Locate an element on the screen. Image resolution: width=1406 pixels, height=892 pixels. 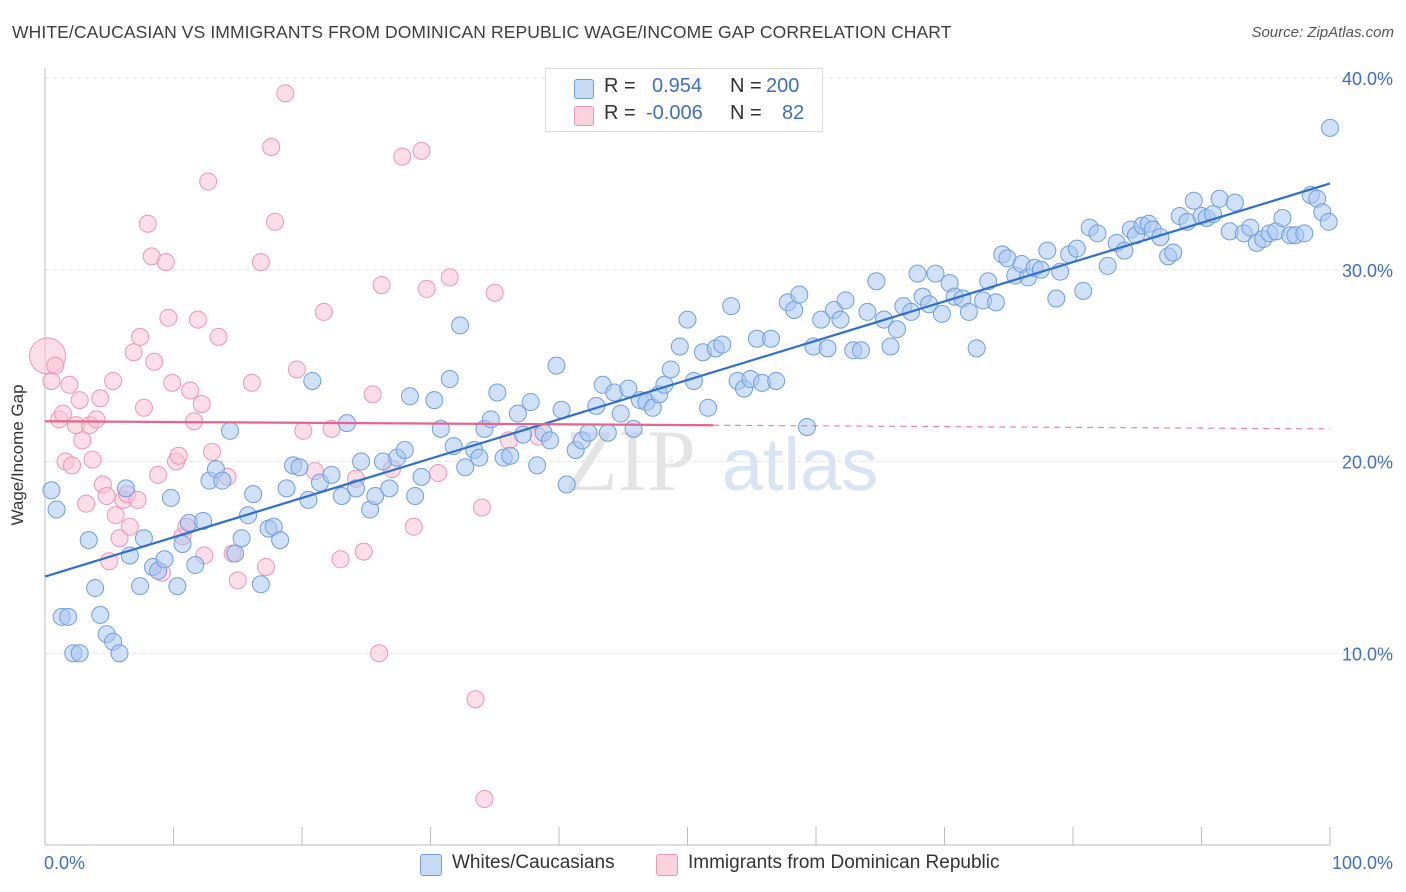
stats-swatch-immigrants is located at coordinates (584, 116).